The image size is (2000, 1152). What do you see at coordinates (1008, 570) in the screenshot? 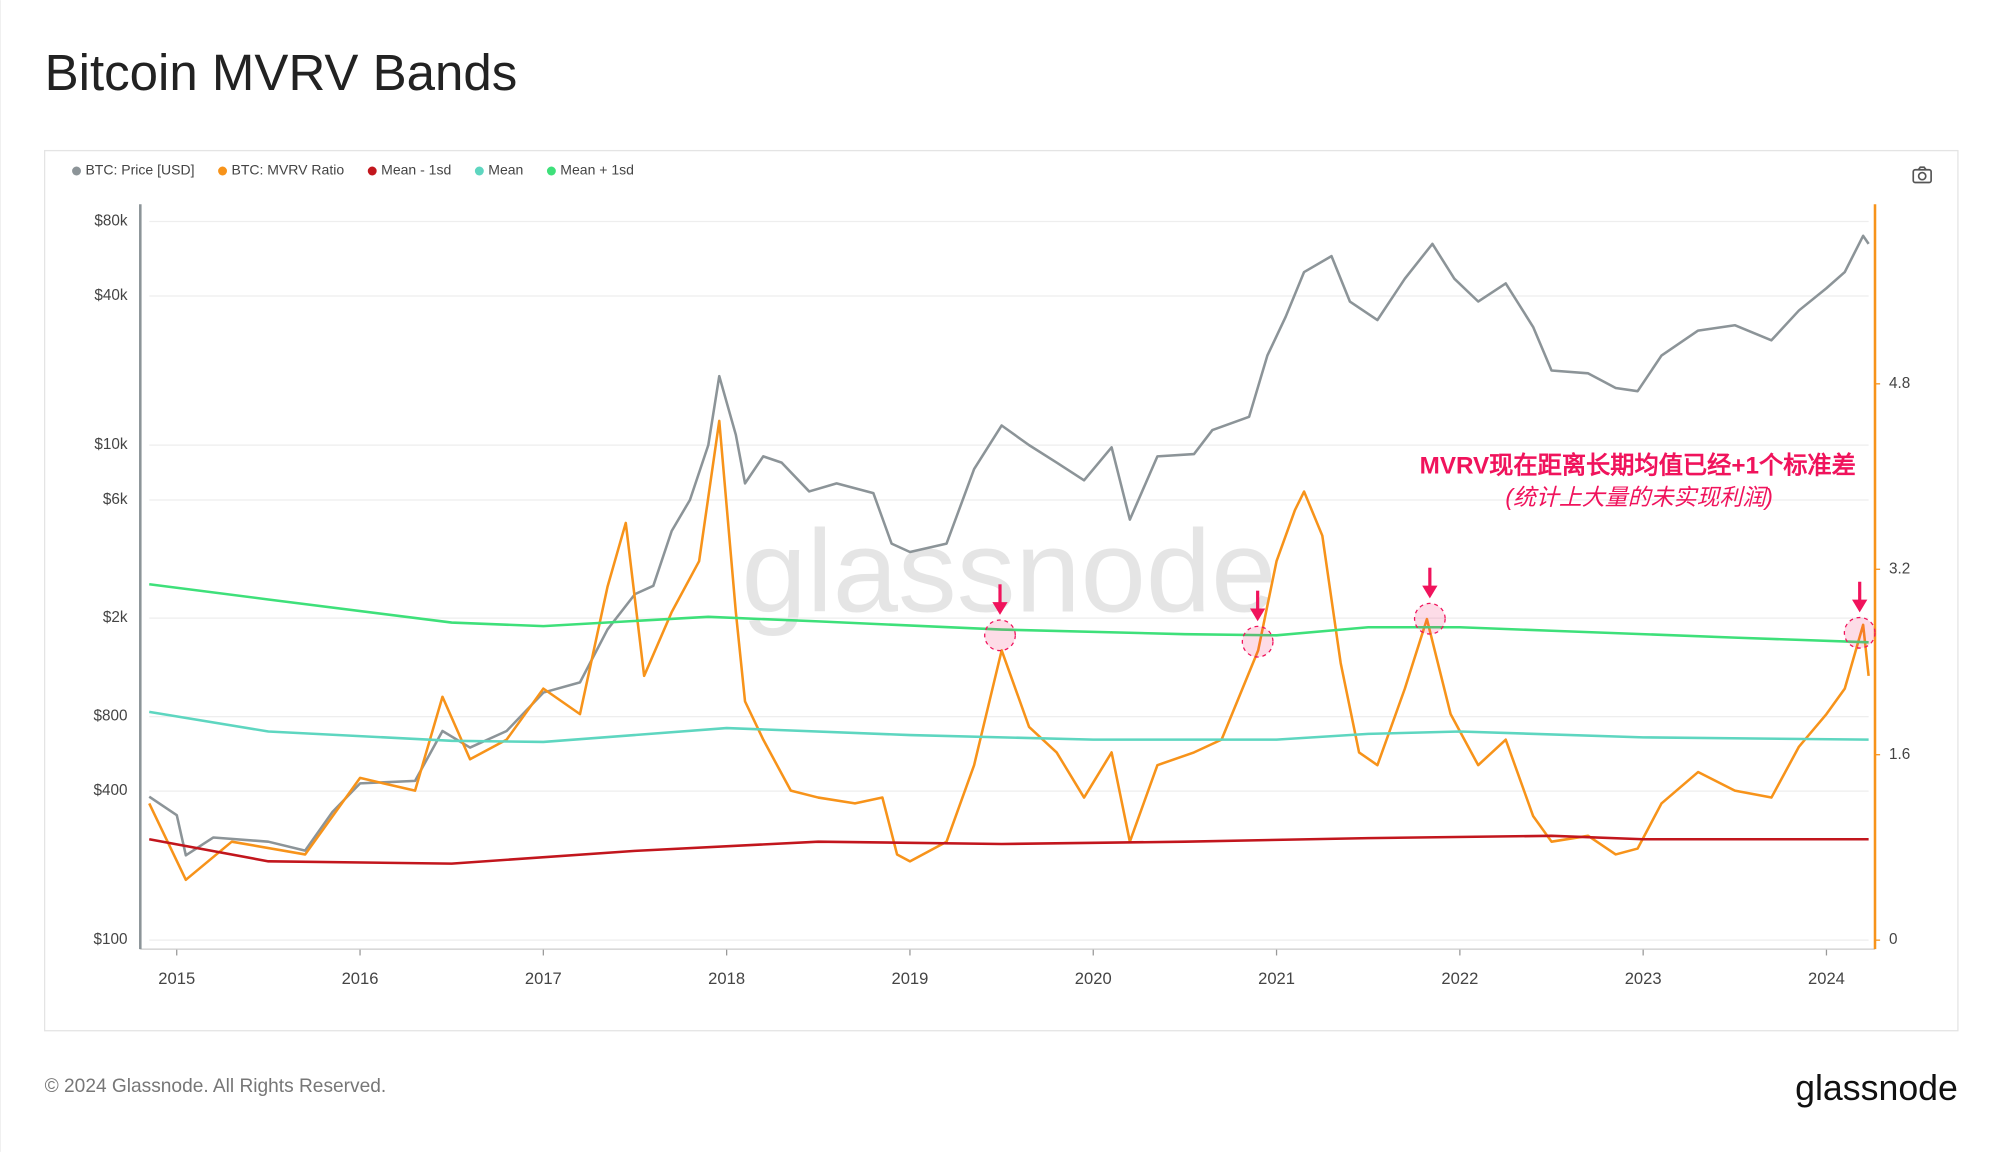
I see `watermark: glassnode` at bounding box center [1008, 570].